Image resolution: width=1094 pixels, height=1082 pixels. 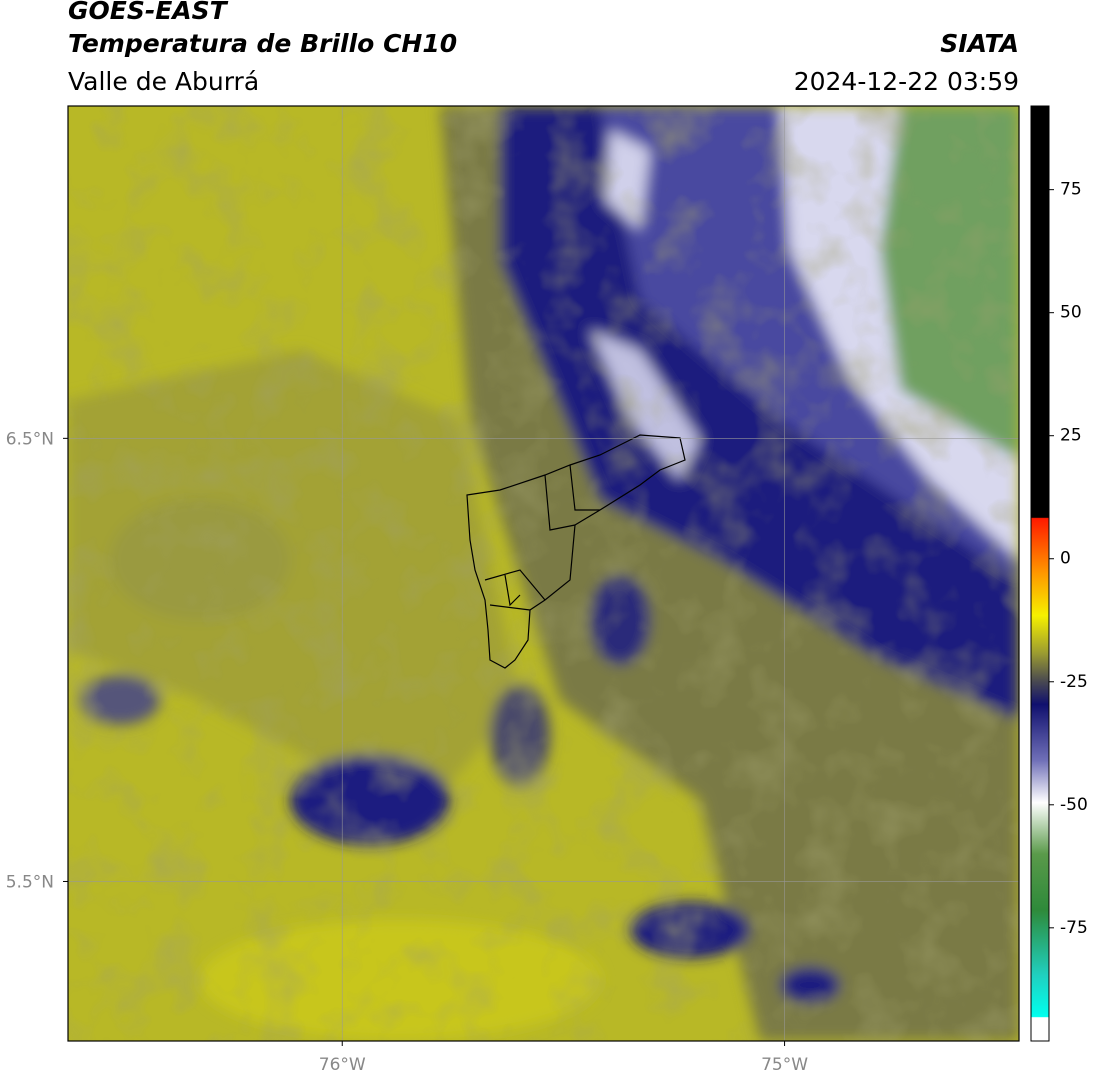 I want to click on y-tick-label: 5.5°N, so click(x=30, y=882).